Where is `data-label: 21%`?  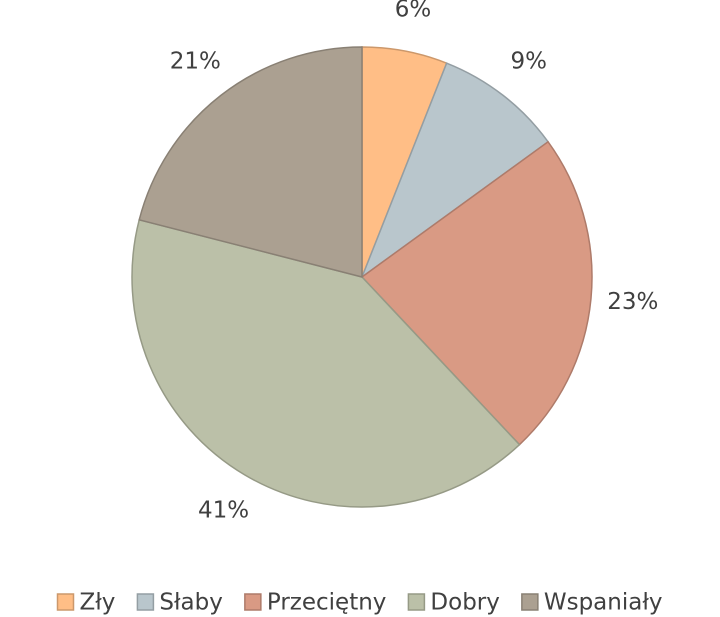 data-label: 21% is located at coordinates (195, 62).